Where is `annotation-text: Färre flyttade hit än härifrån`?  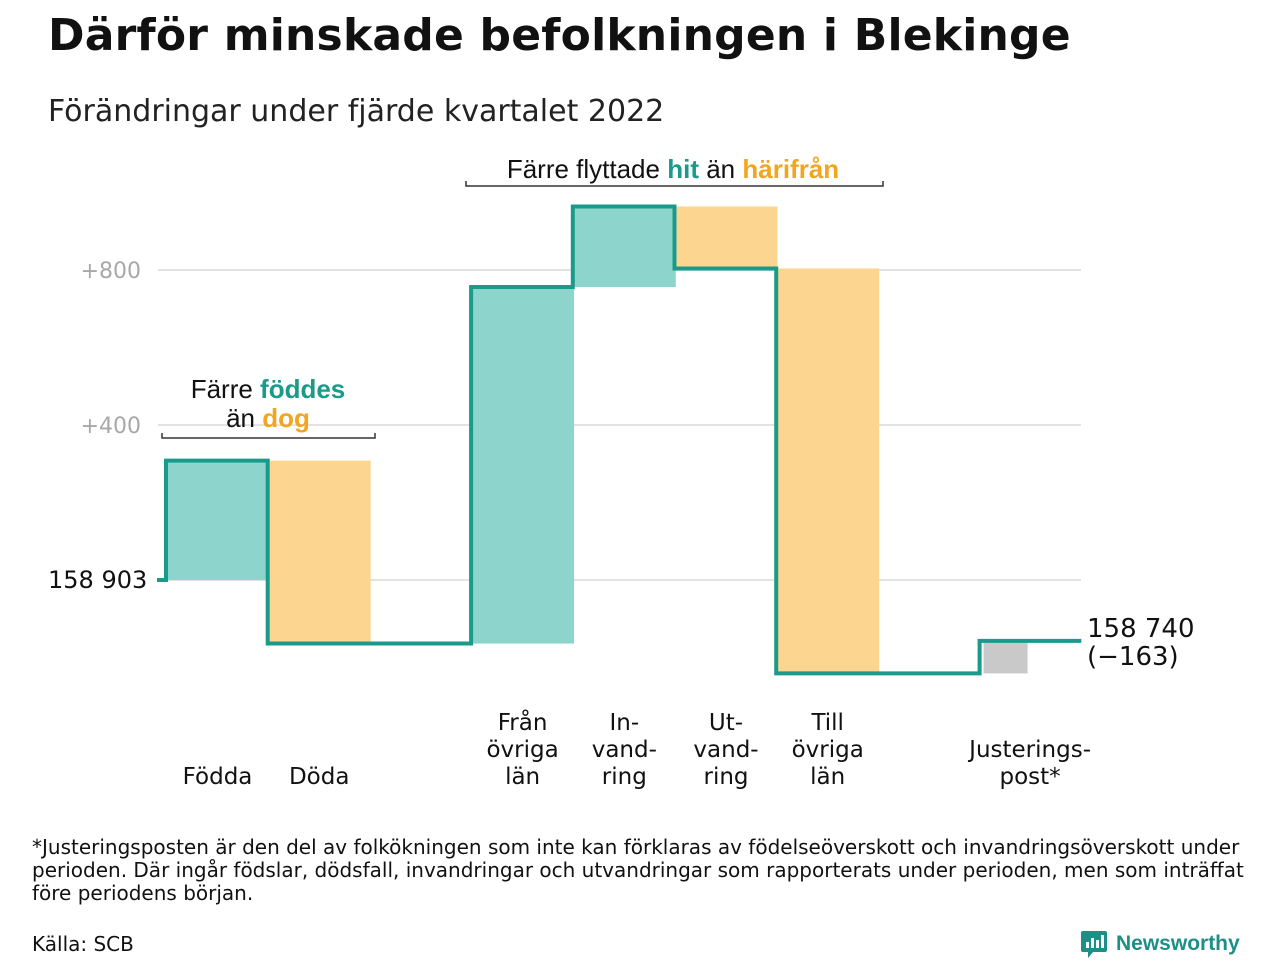
annotation-text: Färre flyttade hit än härifrån is located at coordinates (673, 169).